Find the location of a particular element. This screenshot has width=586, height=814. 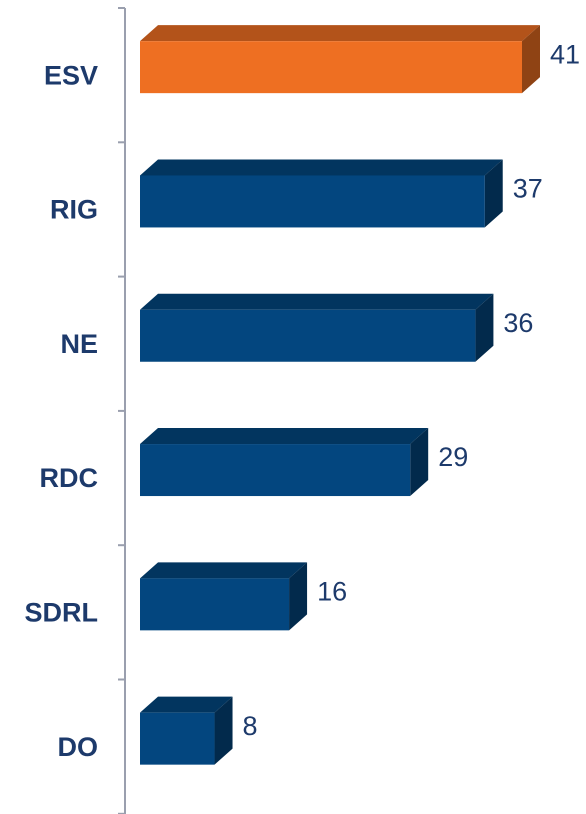

category-label: NE is located at coordinates (79, 344).